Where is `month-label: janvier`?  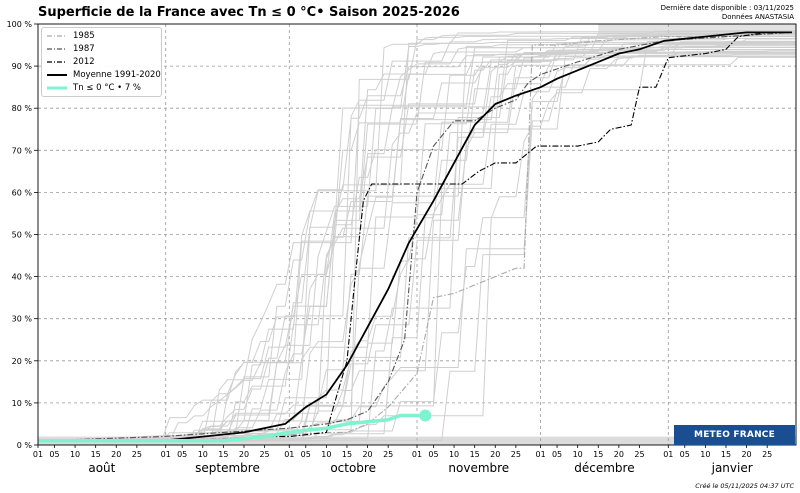
month-label: janvier is located at coordinates (732, 468).